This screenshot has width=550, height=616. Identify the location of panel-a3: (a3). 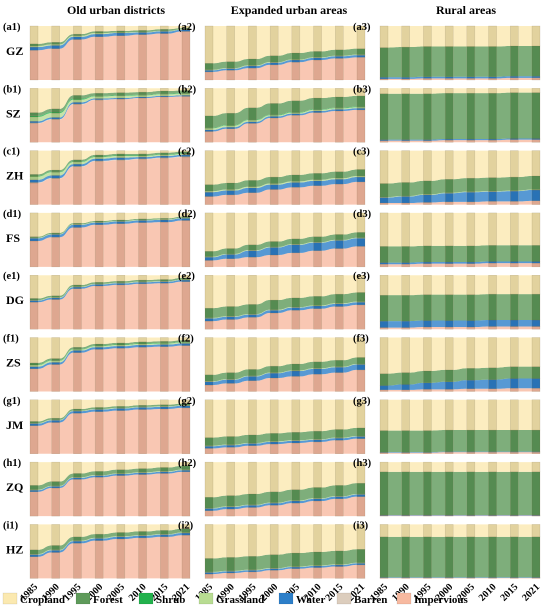
(447, 51).